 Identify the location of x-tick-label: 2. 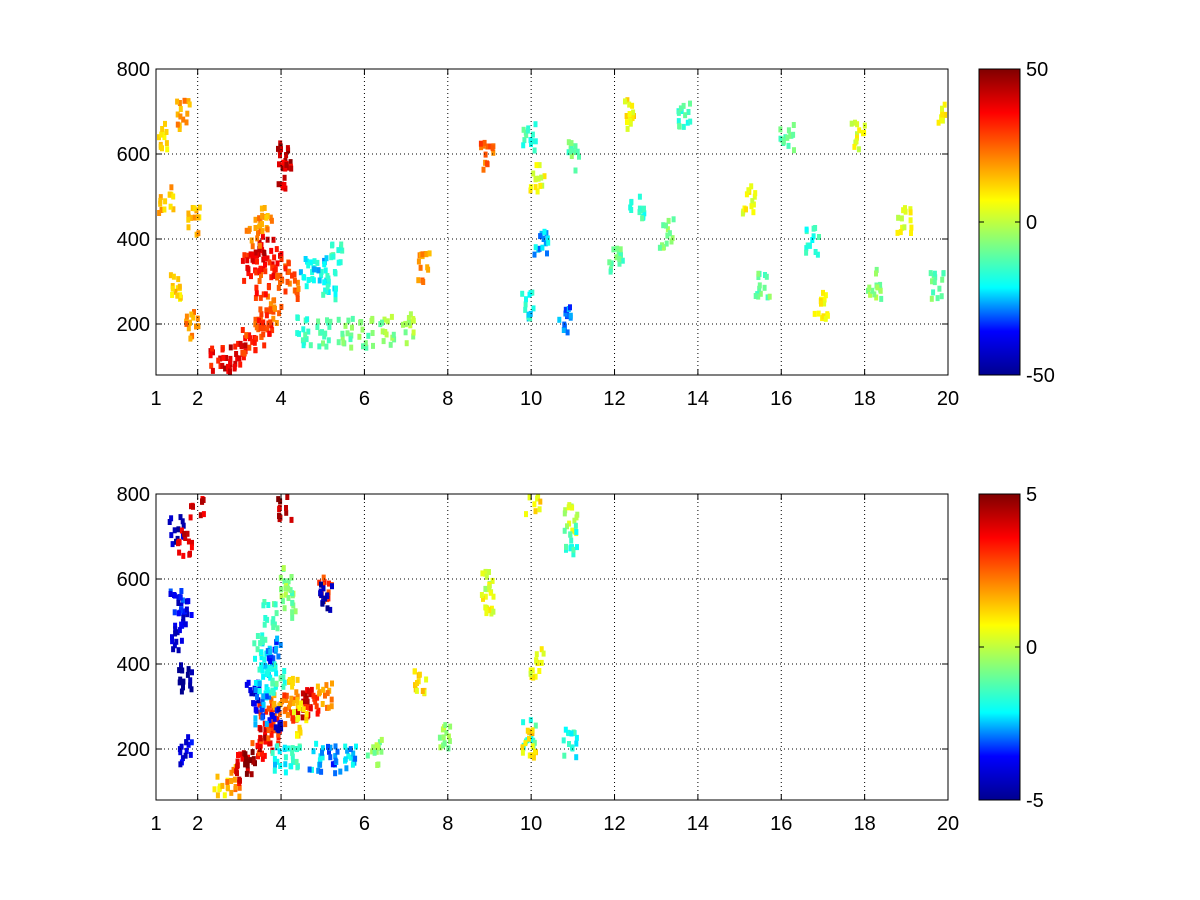
(197, 399).